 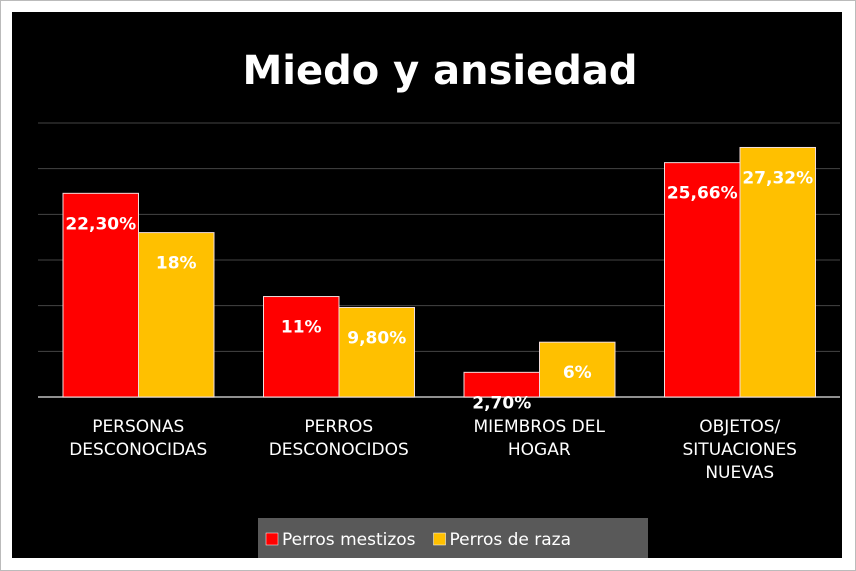 I want to click on data-label: 6%, so click(x=577, y=373).